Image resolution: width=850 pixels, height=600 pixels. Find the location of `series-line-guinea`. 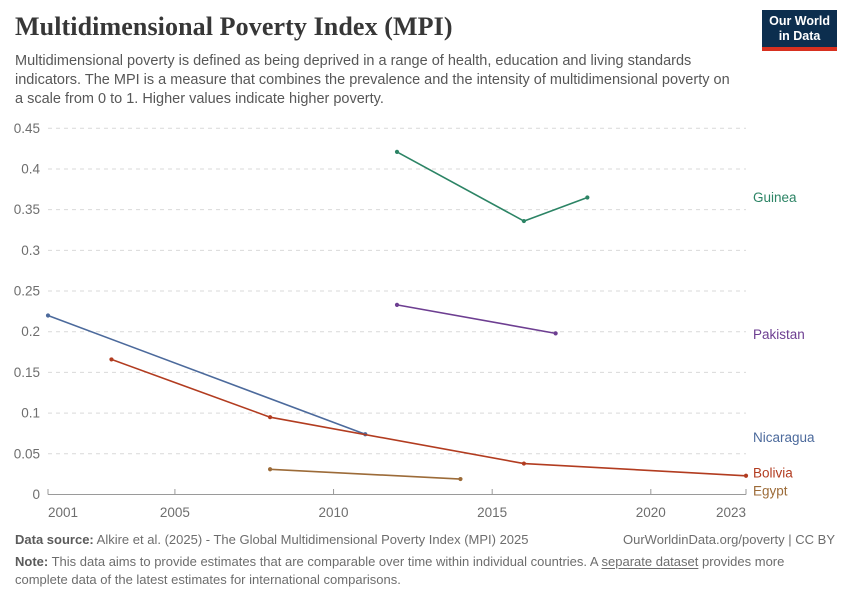

series-line-guinea is located at coordinates (492, 186).